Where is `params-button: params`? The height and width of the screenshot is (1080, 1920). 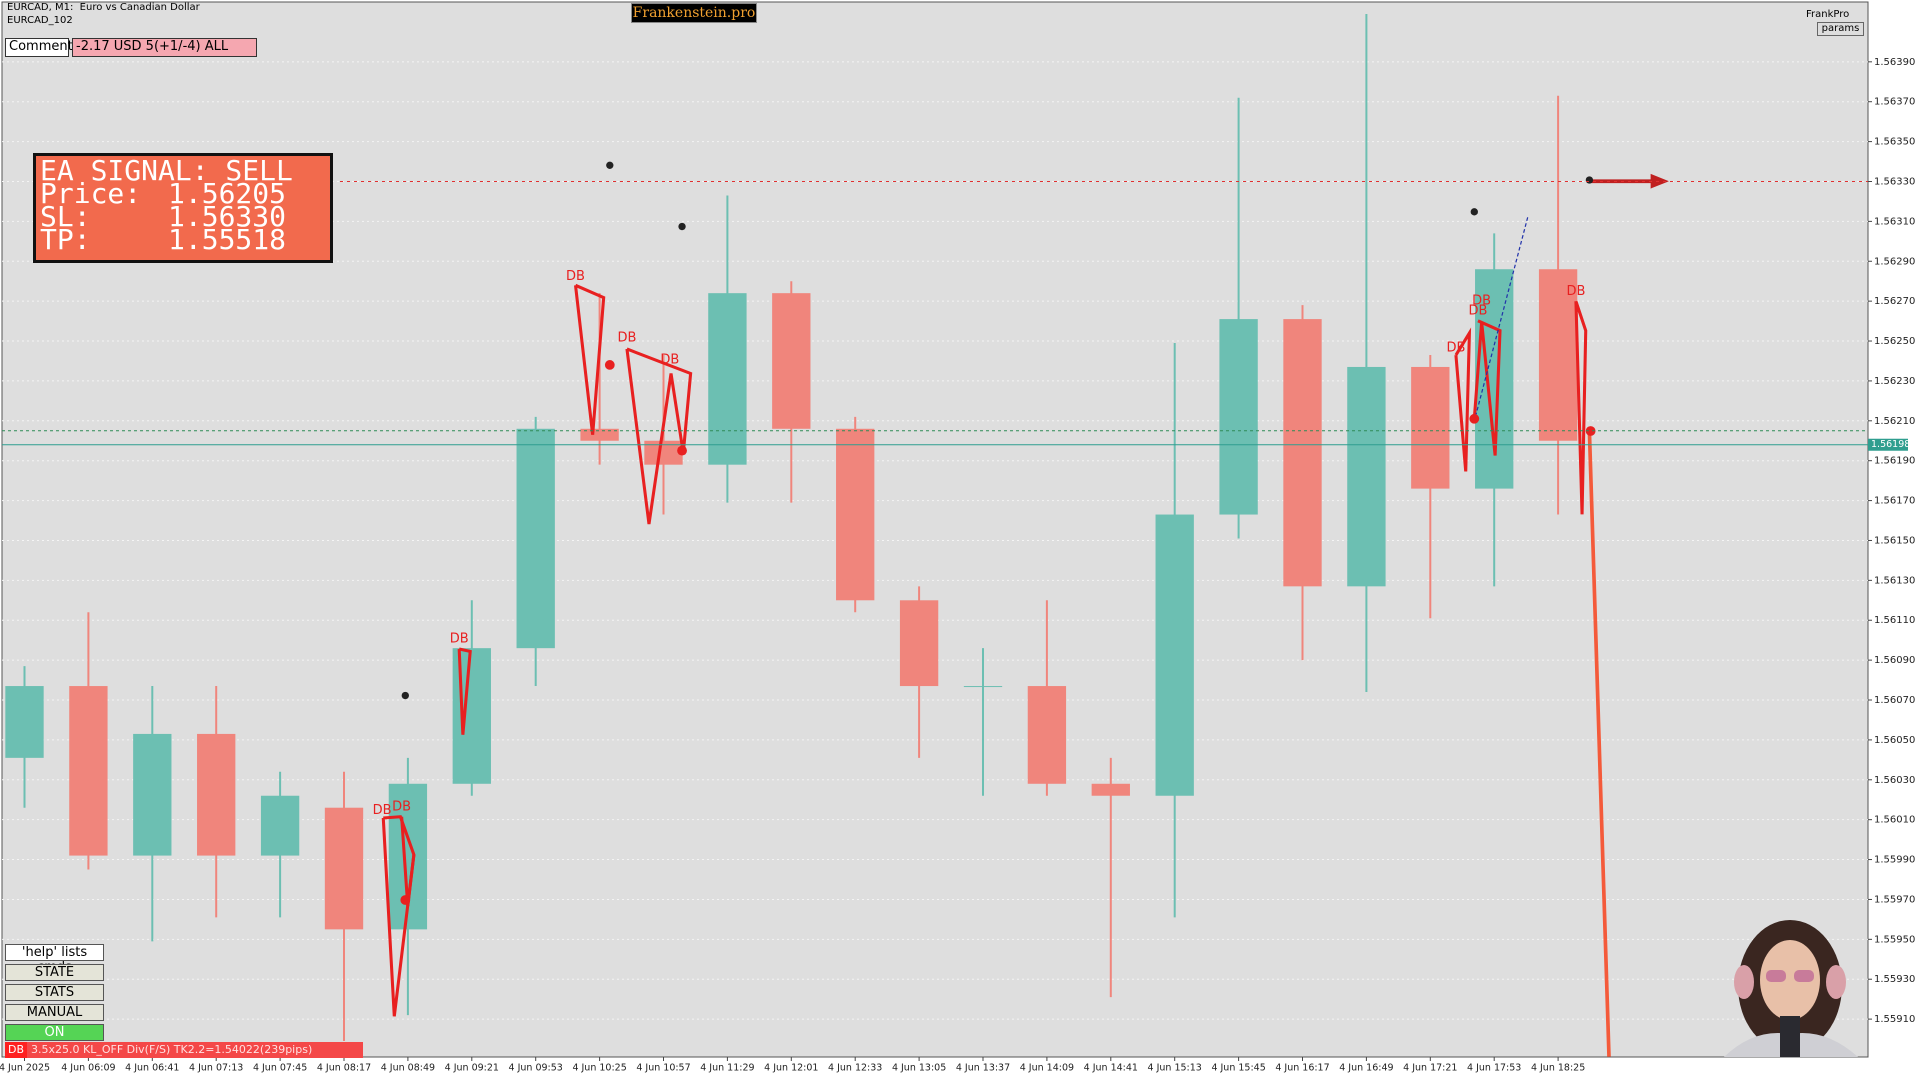 params-button: params is located at coordinates (1840, 29).